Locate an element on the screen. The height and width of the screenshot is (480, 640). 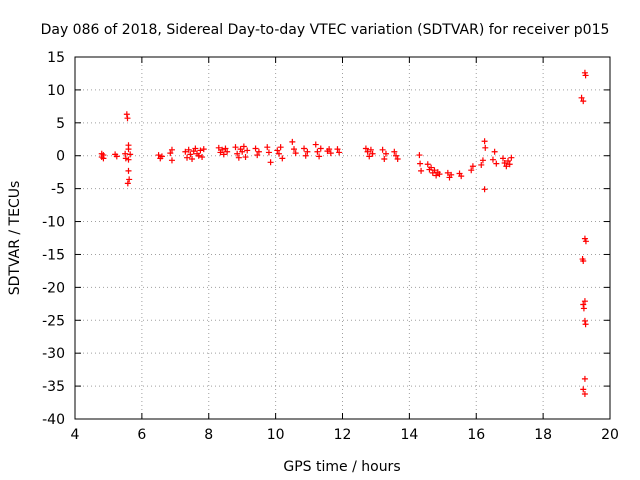
x-tick-label: 14 is located at coordinates (409, 435).